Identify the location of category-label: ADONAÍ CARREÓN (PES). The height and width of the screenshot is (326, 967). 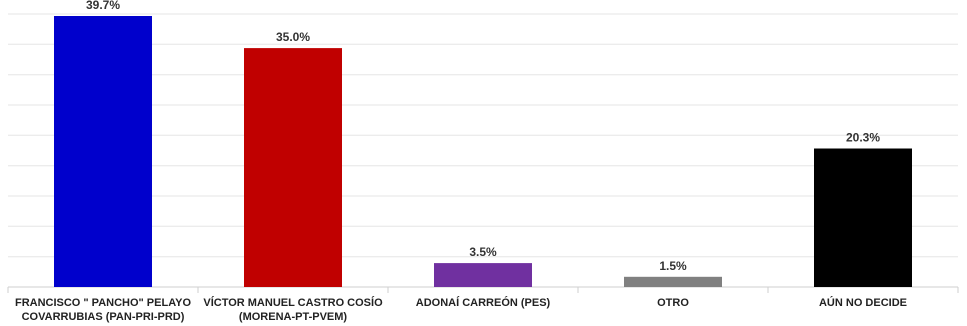
(483, 302).